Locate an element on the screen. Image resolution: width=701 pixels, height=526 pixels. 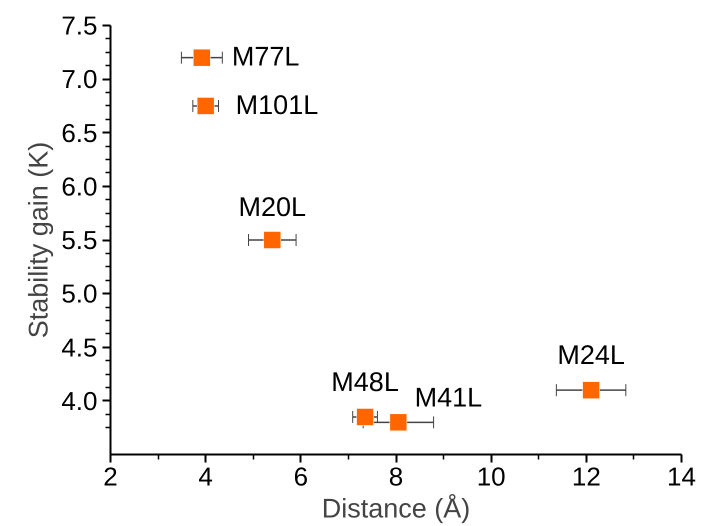
annotation: M20L is located at coordinates (272, 207).